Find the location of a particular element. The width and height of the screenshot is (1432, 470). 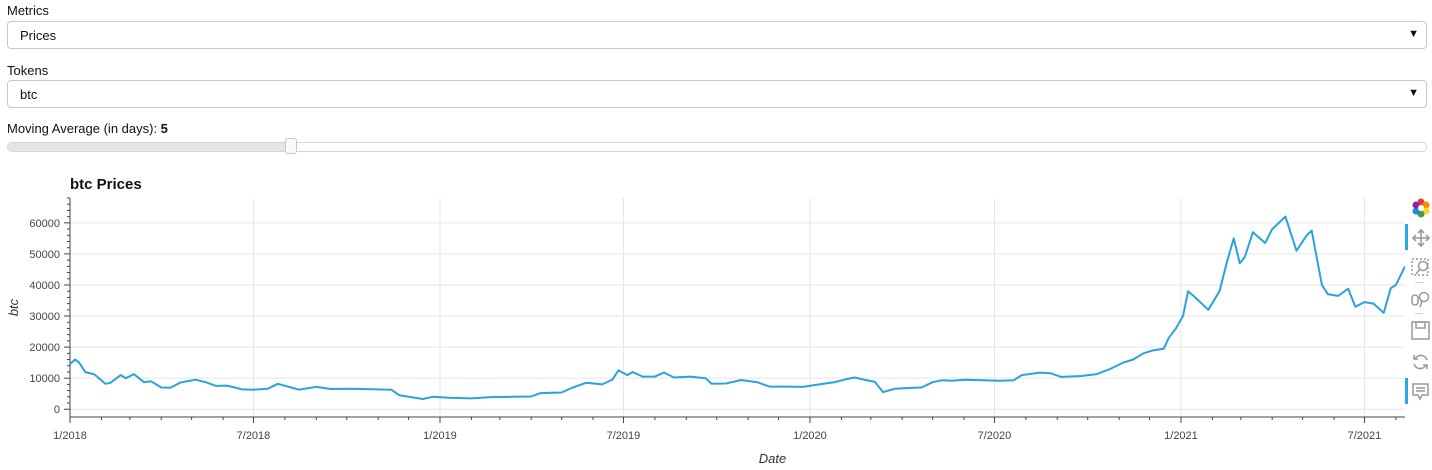

hover-tool is located at coordinates (1418, 391).